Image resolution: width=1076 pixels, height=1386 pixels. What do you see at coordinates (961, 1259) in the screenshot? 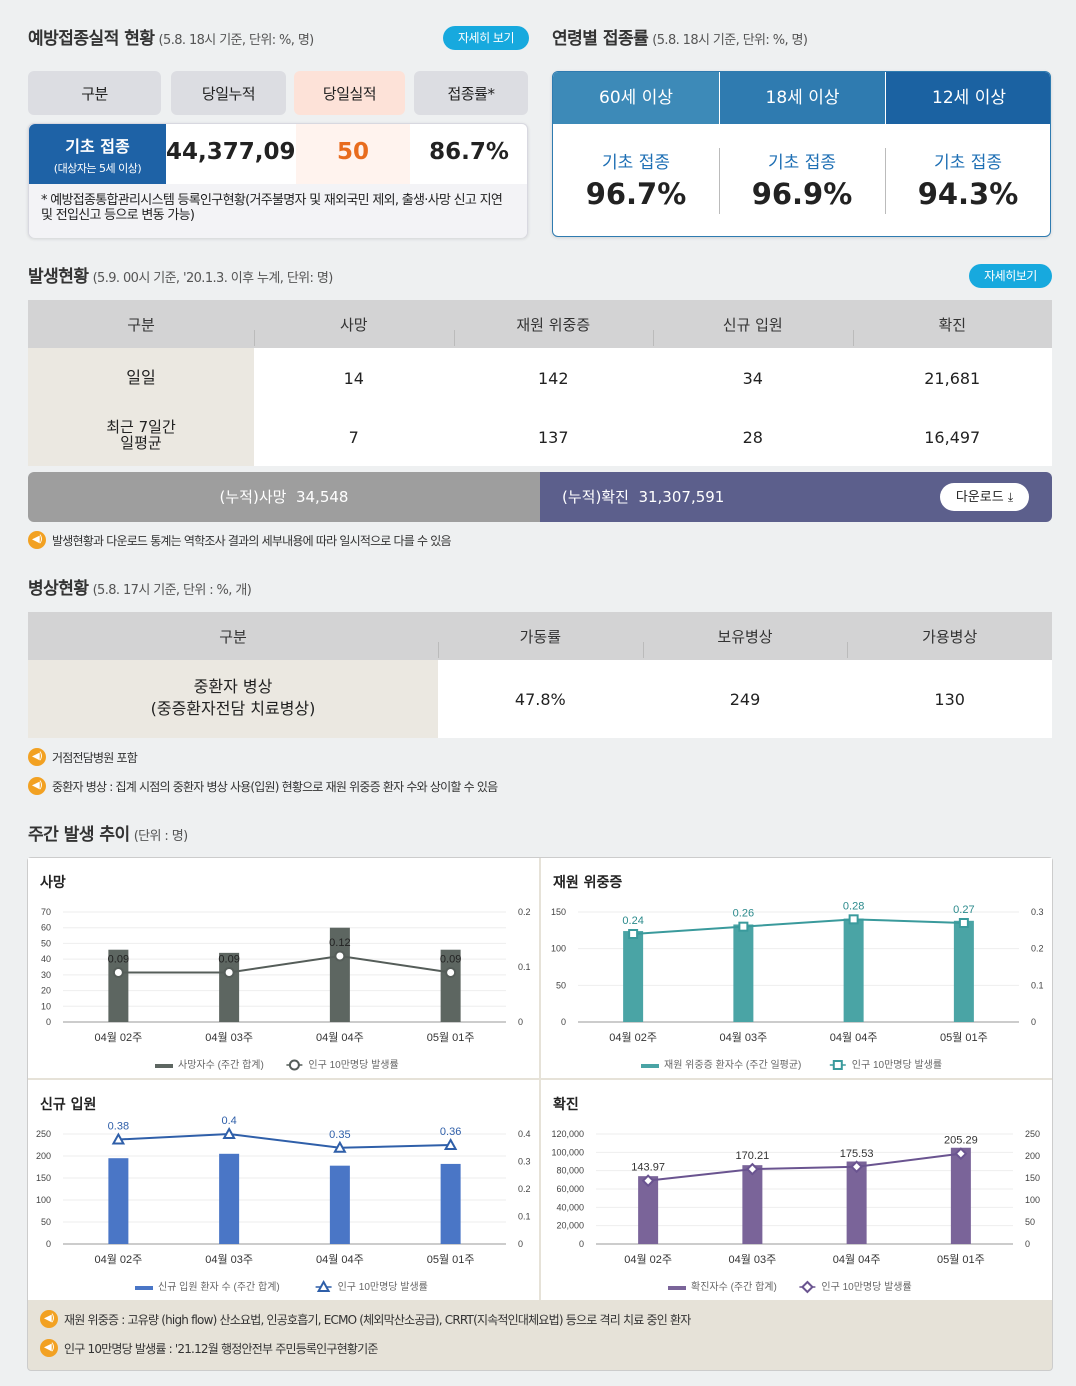
I see `x-tick-label: 05월 01주` at bounding box center [961, 1259].